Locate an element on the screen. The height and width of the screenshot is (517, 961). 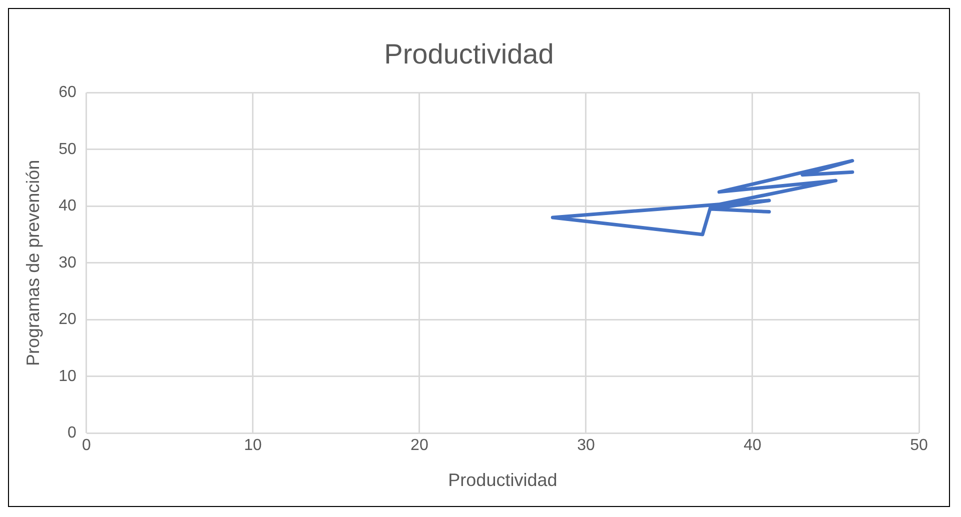
x-tick-label: 20 is located at coordinates (419, 445).